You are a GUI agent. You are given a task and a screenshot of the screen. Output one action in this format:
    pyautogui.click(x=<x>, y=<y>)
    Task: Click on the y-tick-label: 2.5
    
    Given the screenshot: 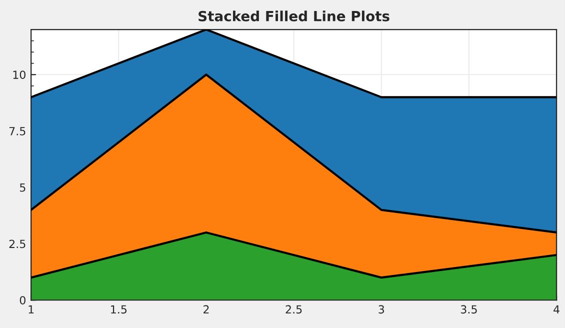 What is the action you would take?
    pyautogui.click(x=17, y=244)
    